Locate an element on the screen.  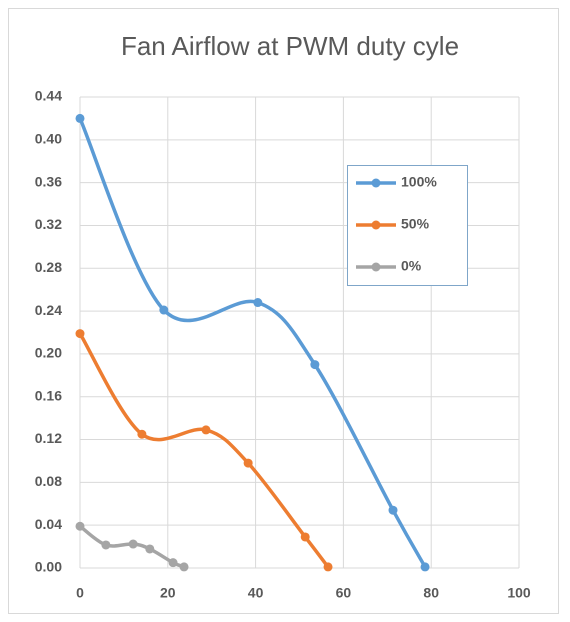
y-tick-label: 0.32 is located at coordinates (48, 224).